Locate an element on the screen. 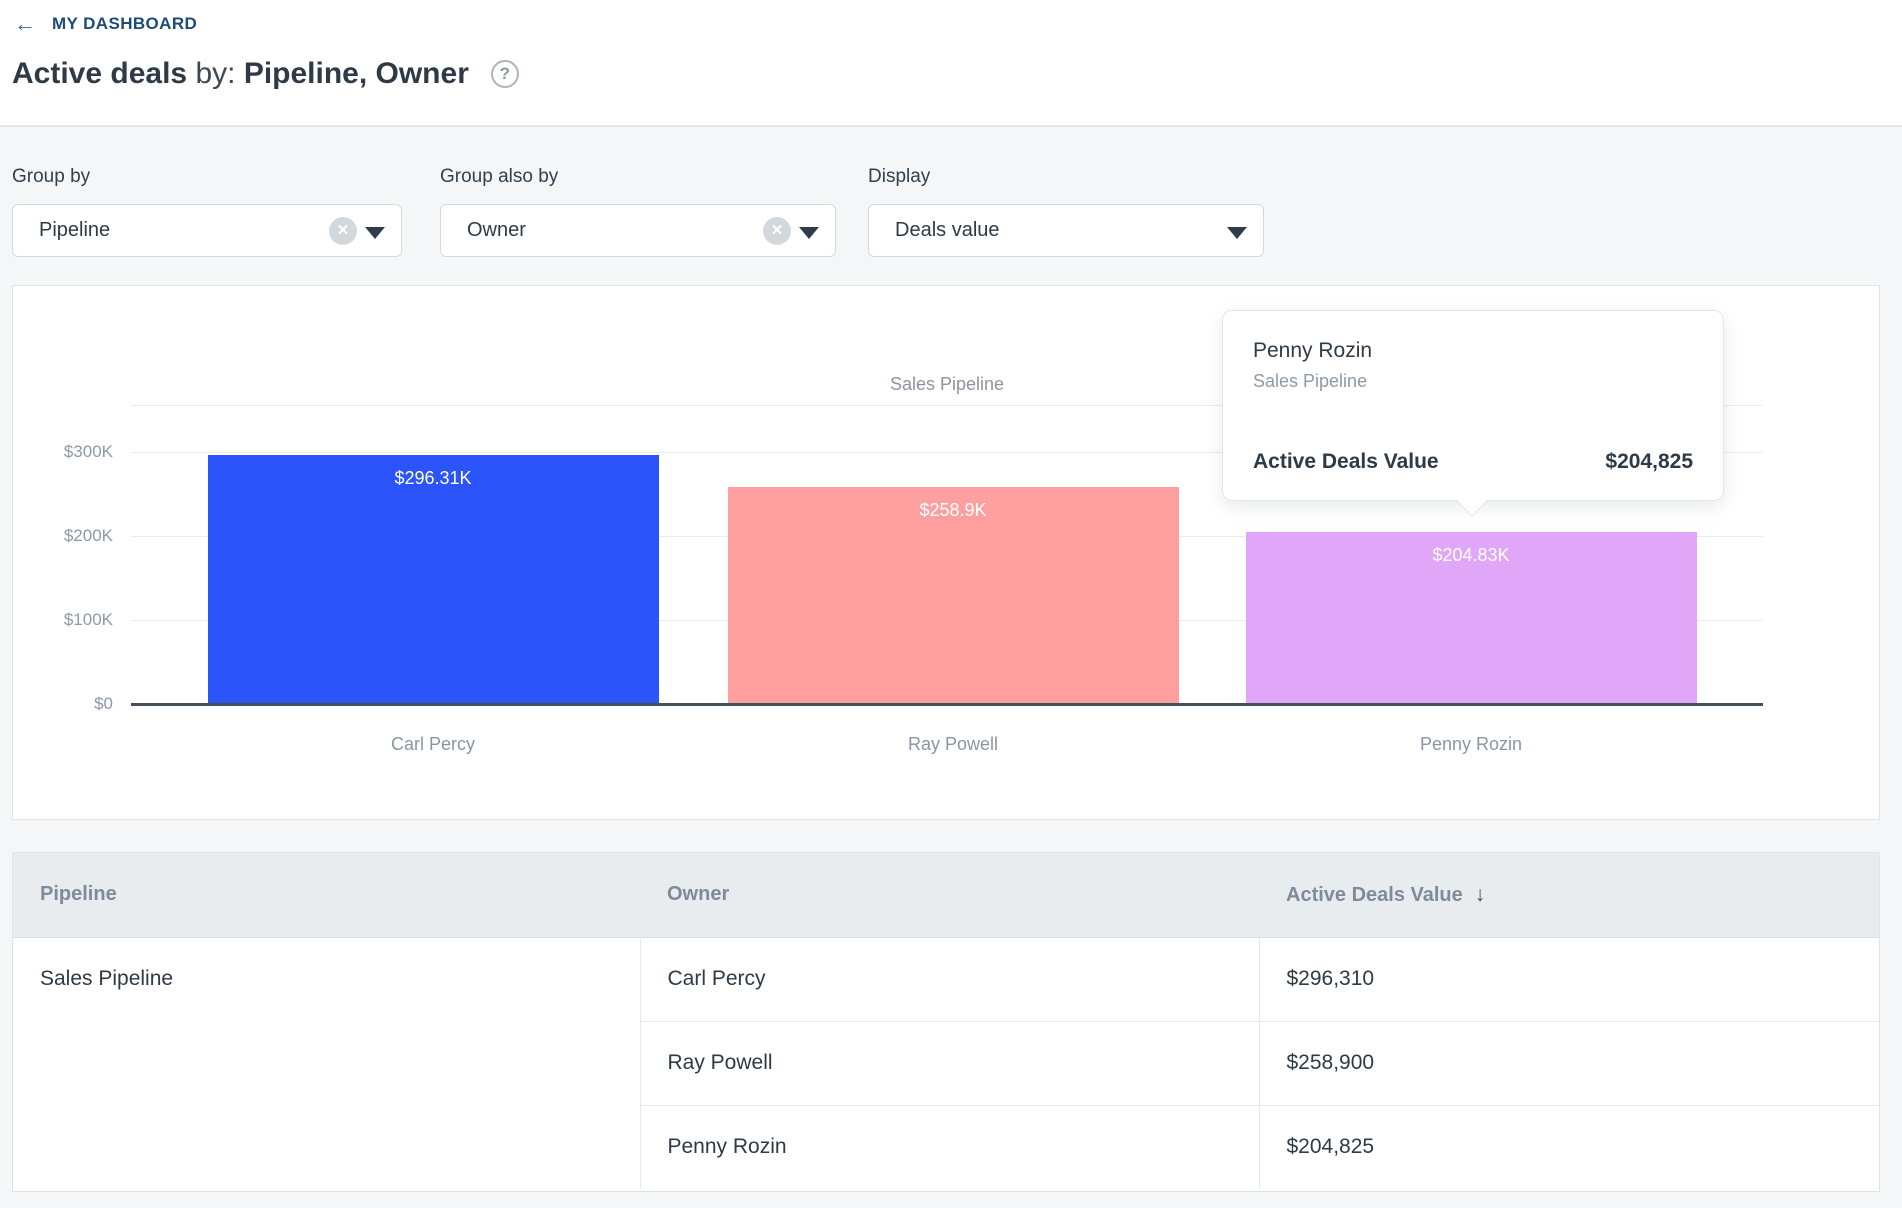 This screenshot has height=1208, width=1902. back-arrow-icon: ← is located at coordinates (25, 23).